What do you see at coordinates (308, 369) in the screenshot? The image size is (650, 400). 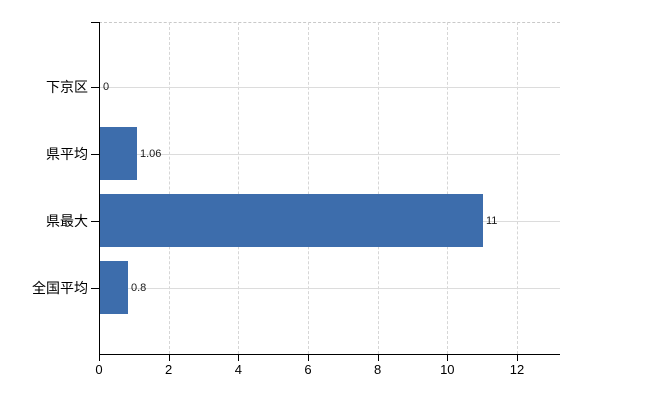 I see `x-tick-label: 6` at bounding box center [308, 369].